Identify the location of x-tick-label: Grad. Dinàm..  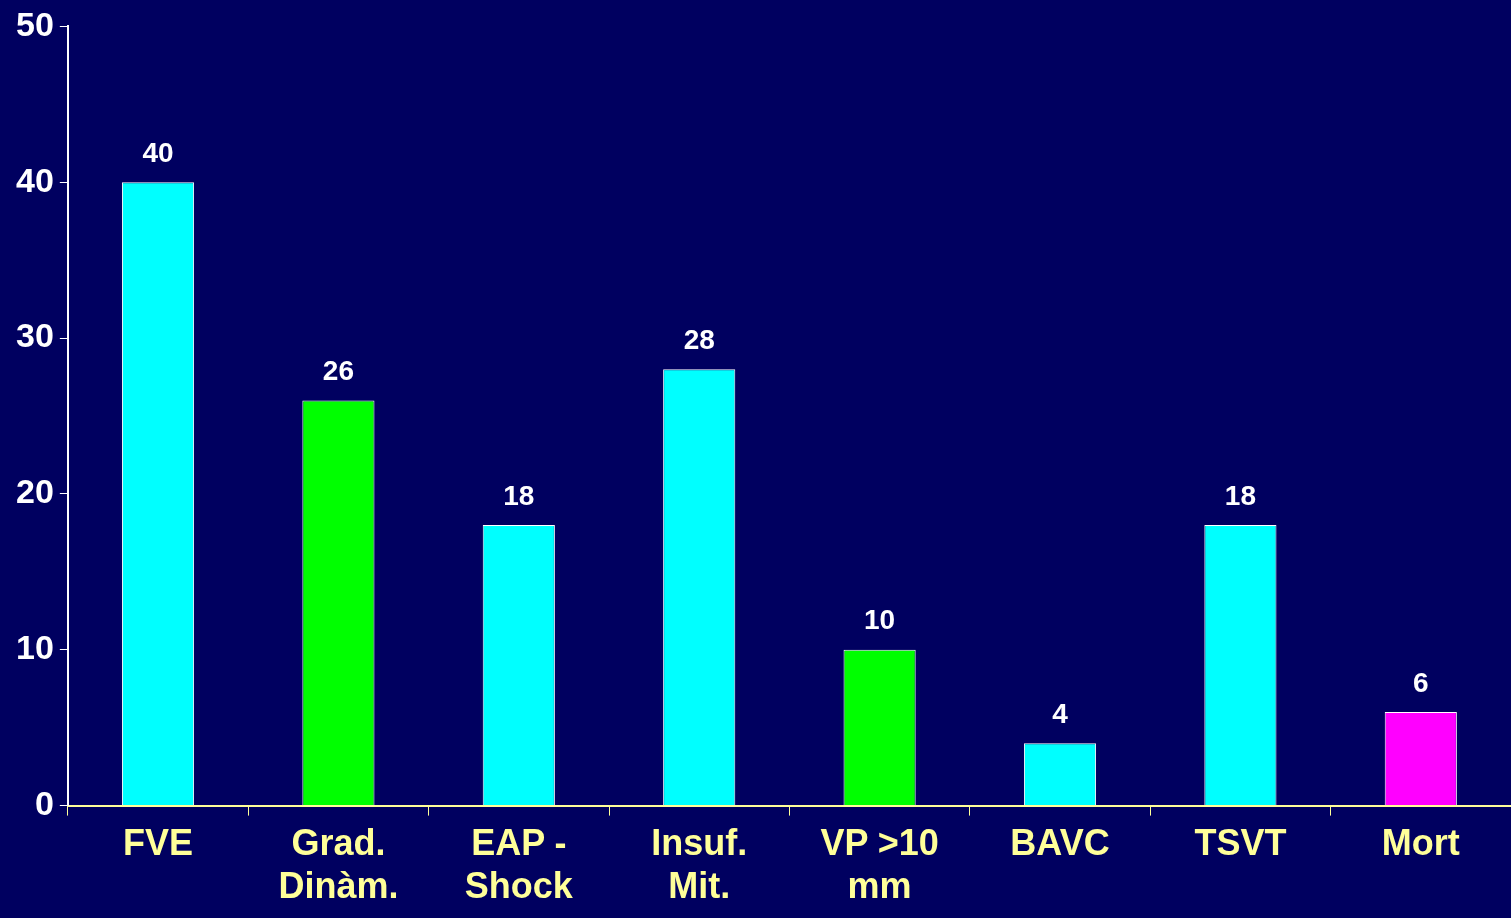
(338, 864).